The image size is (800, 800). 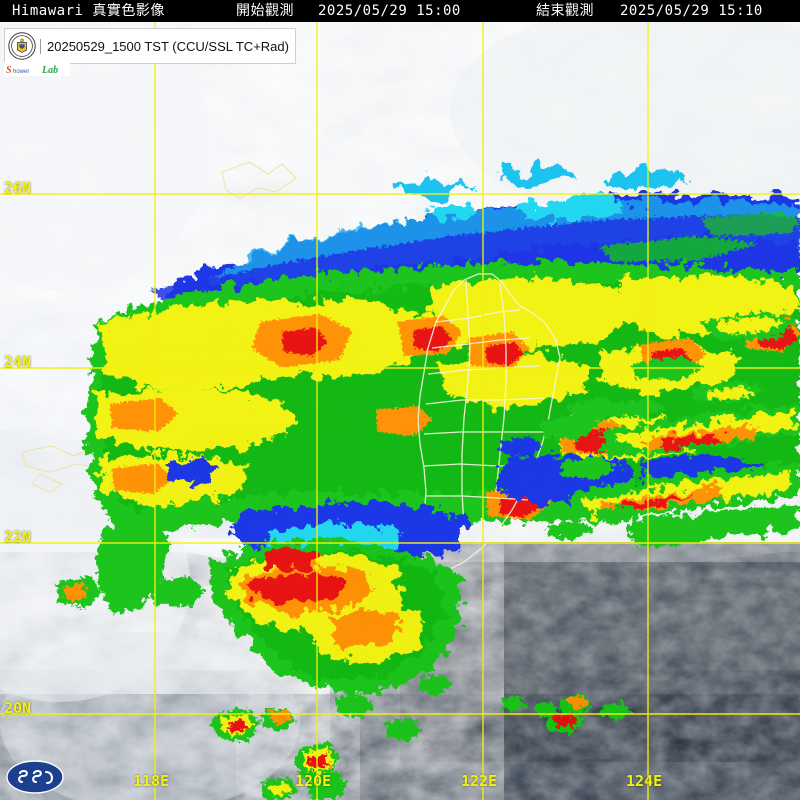 I want to click on start-observation-label: 開始觀測, so click(x=265, y=11).